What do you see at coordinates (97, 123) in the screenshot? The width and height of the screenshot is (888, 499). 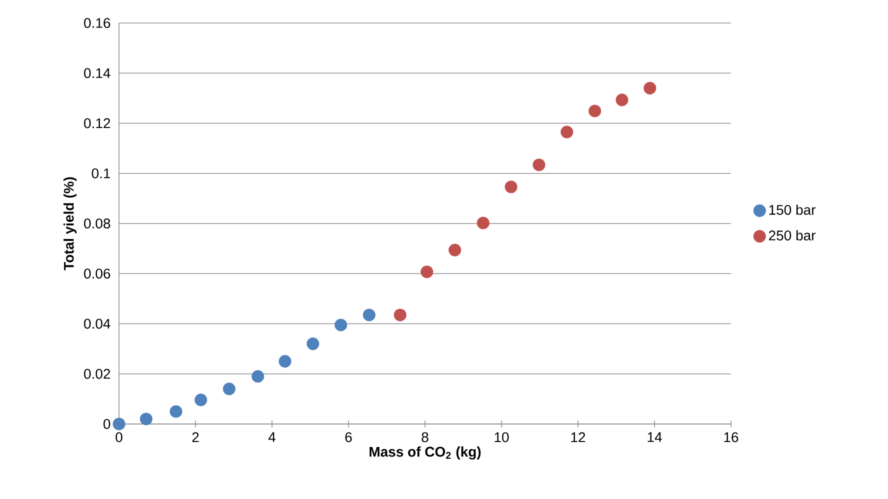 I see `y-tick-label: 0.12` at bounding box center [97, 123].